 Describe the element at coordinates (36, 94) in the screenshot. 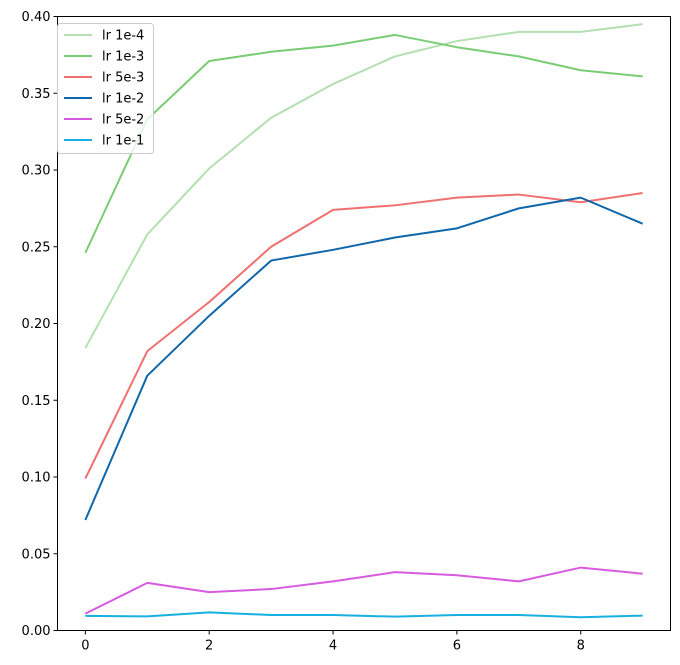

I see `y-tick-label: 0.35` at that location.